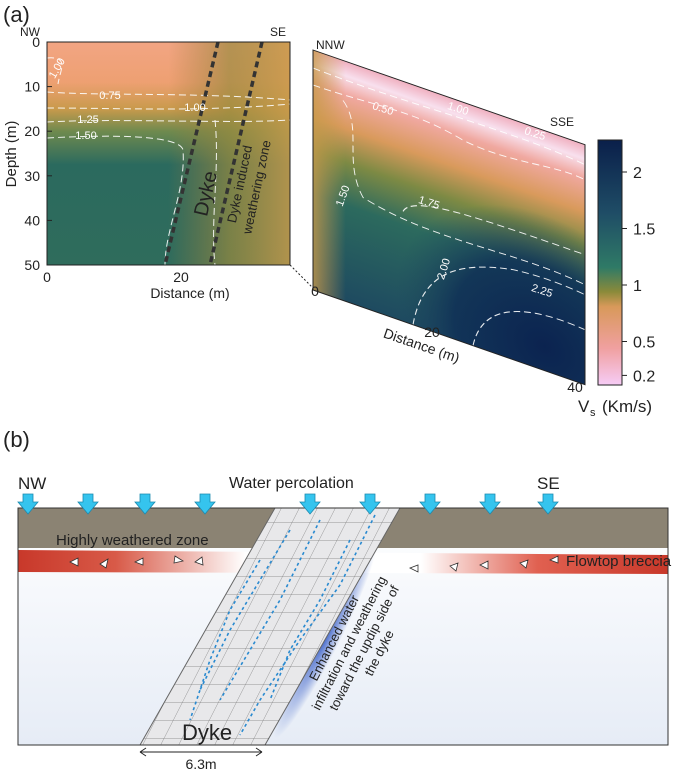  What do you see at coordinates (87, 120) in the screenshot?
I see `contour-label: 1.25` at bounding box center [87, 120].